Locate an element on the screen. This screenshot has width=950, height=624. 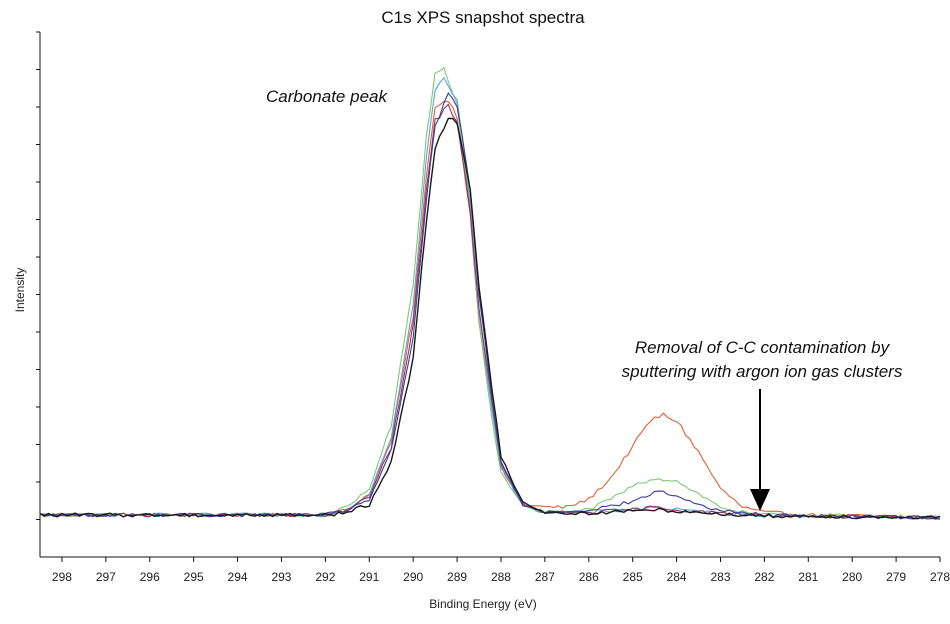
annotation-carbonate-peak: Carbonate peak is located at coordinates (327, 96).